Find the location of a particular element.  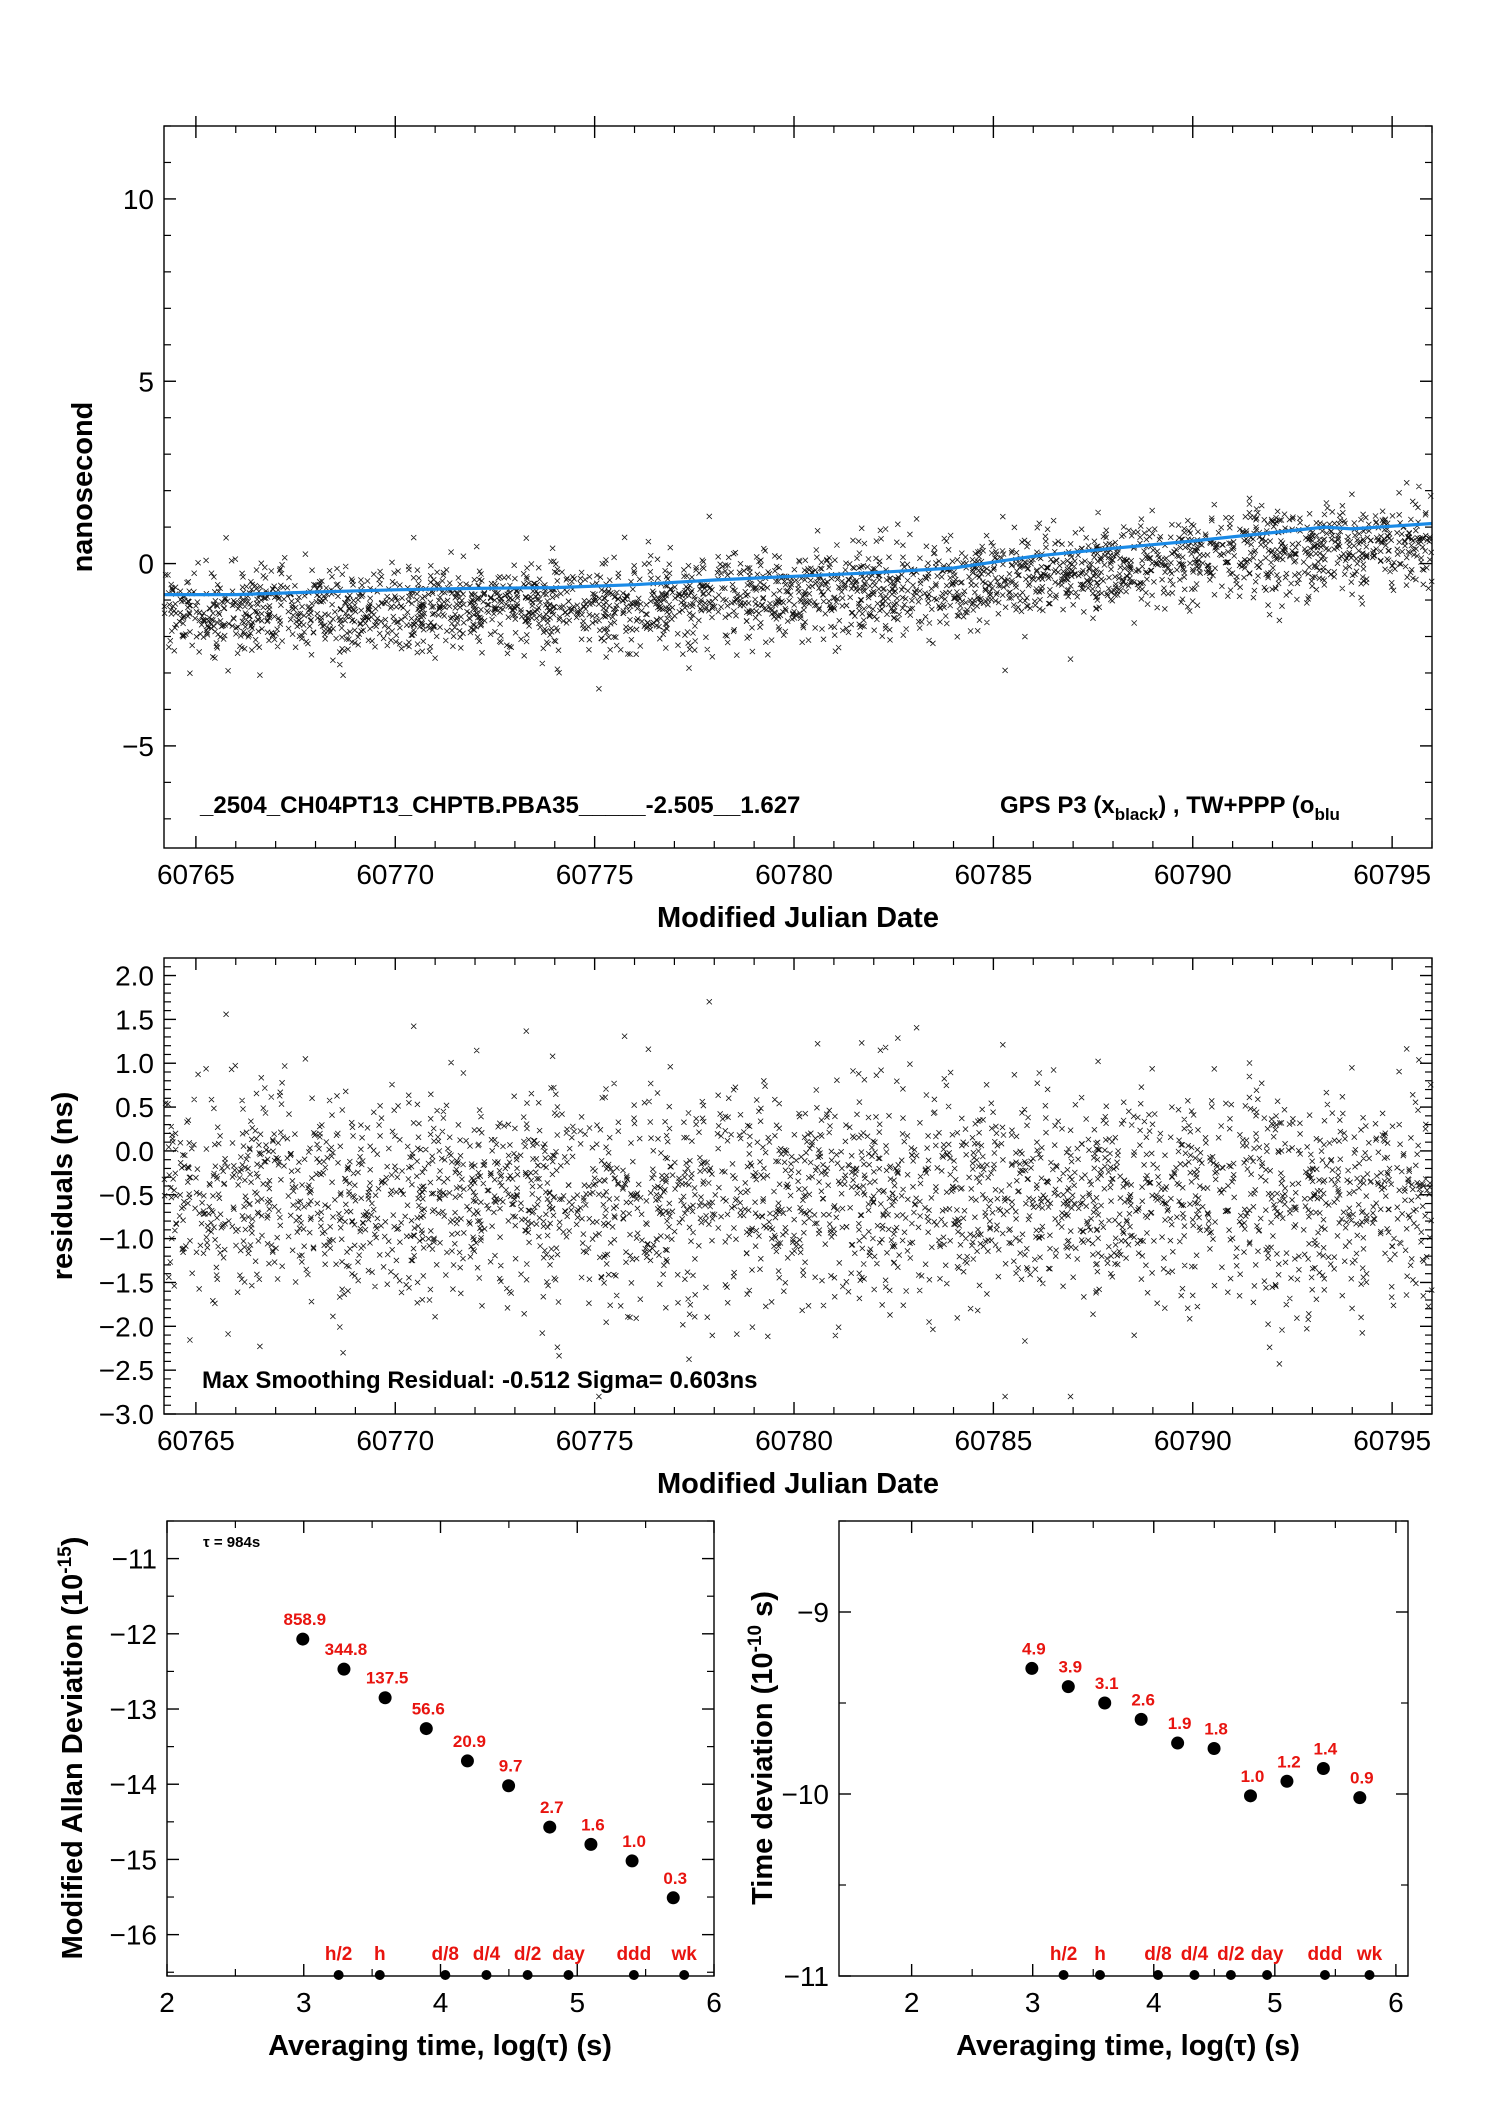

mid-ytick-label: 0.5 is located at coordinates (134, 1107).